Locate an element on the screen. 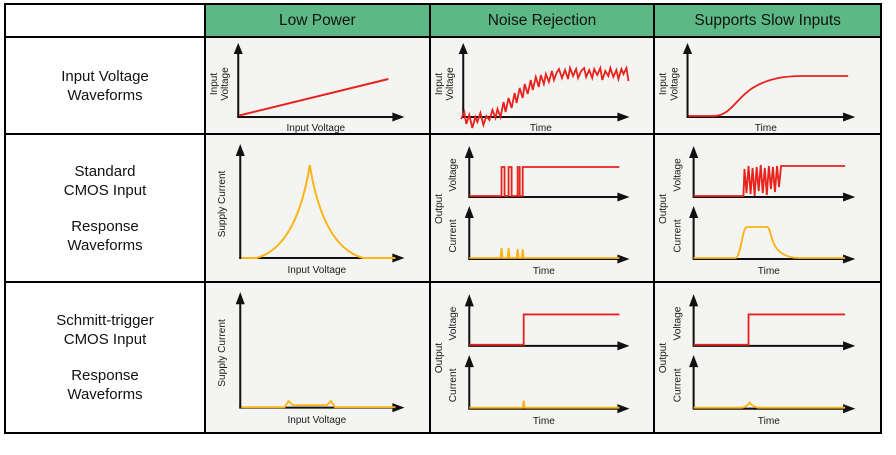 The image size is (896, 455). graph-std-supply-current: Supply Current Input Voltage is located at coordinates (318, 209).